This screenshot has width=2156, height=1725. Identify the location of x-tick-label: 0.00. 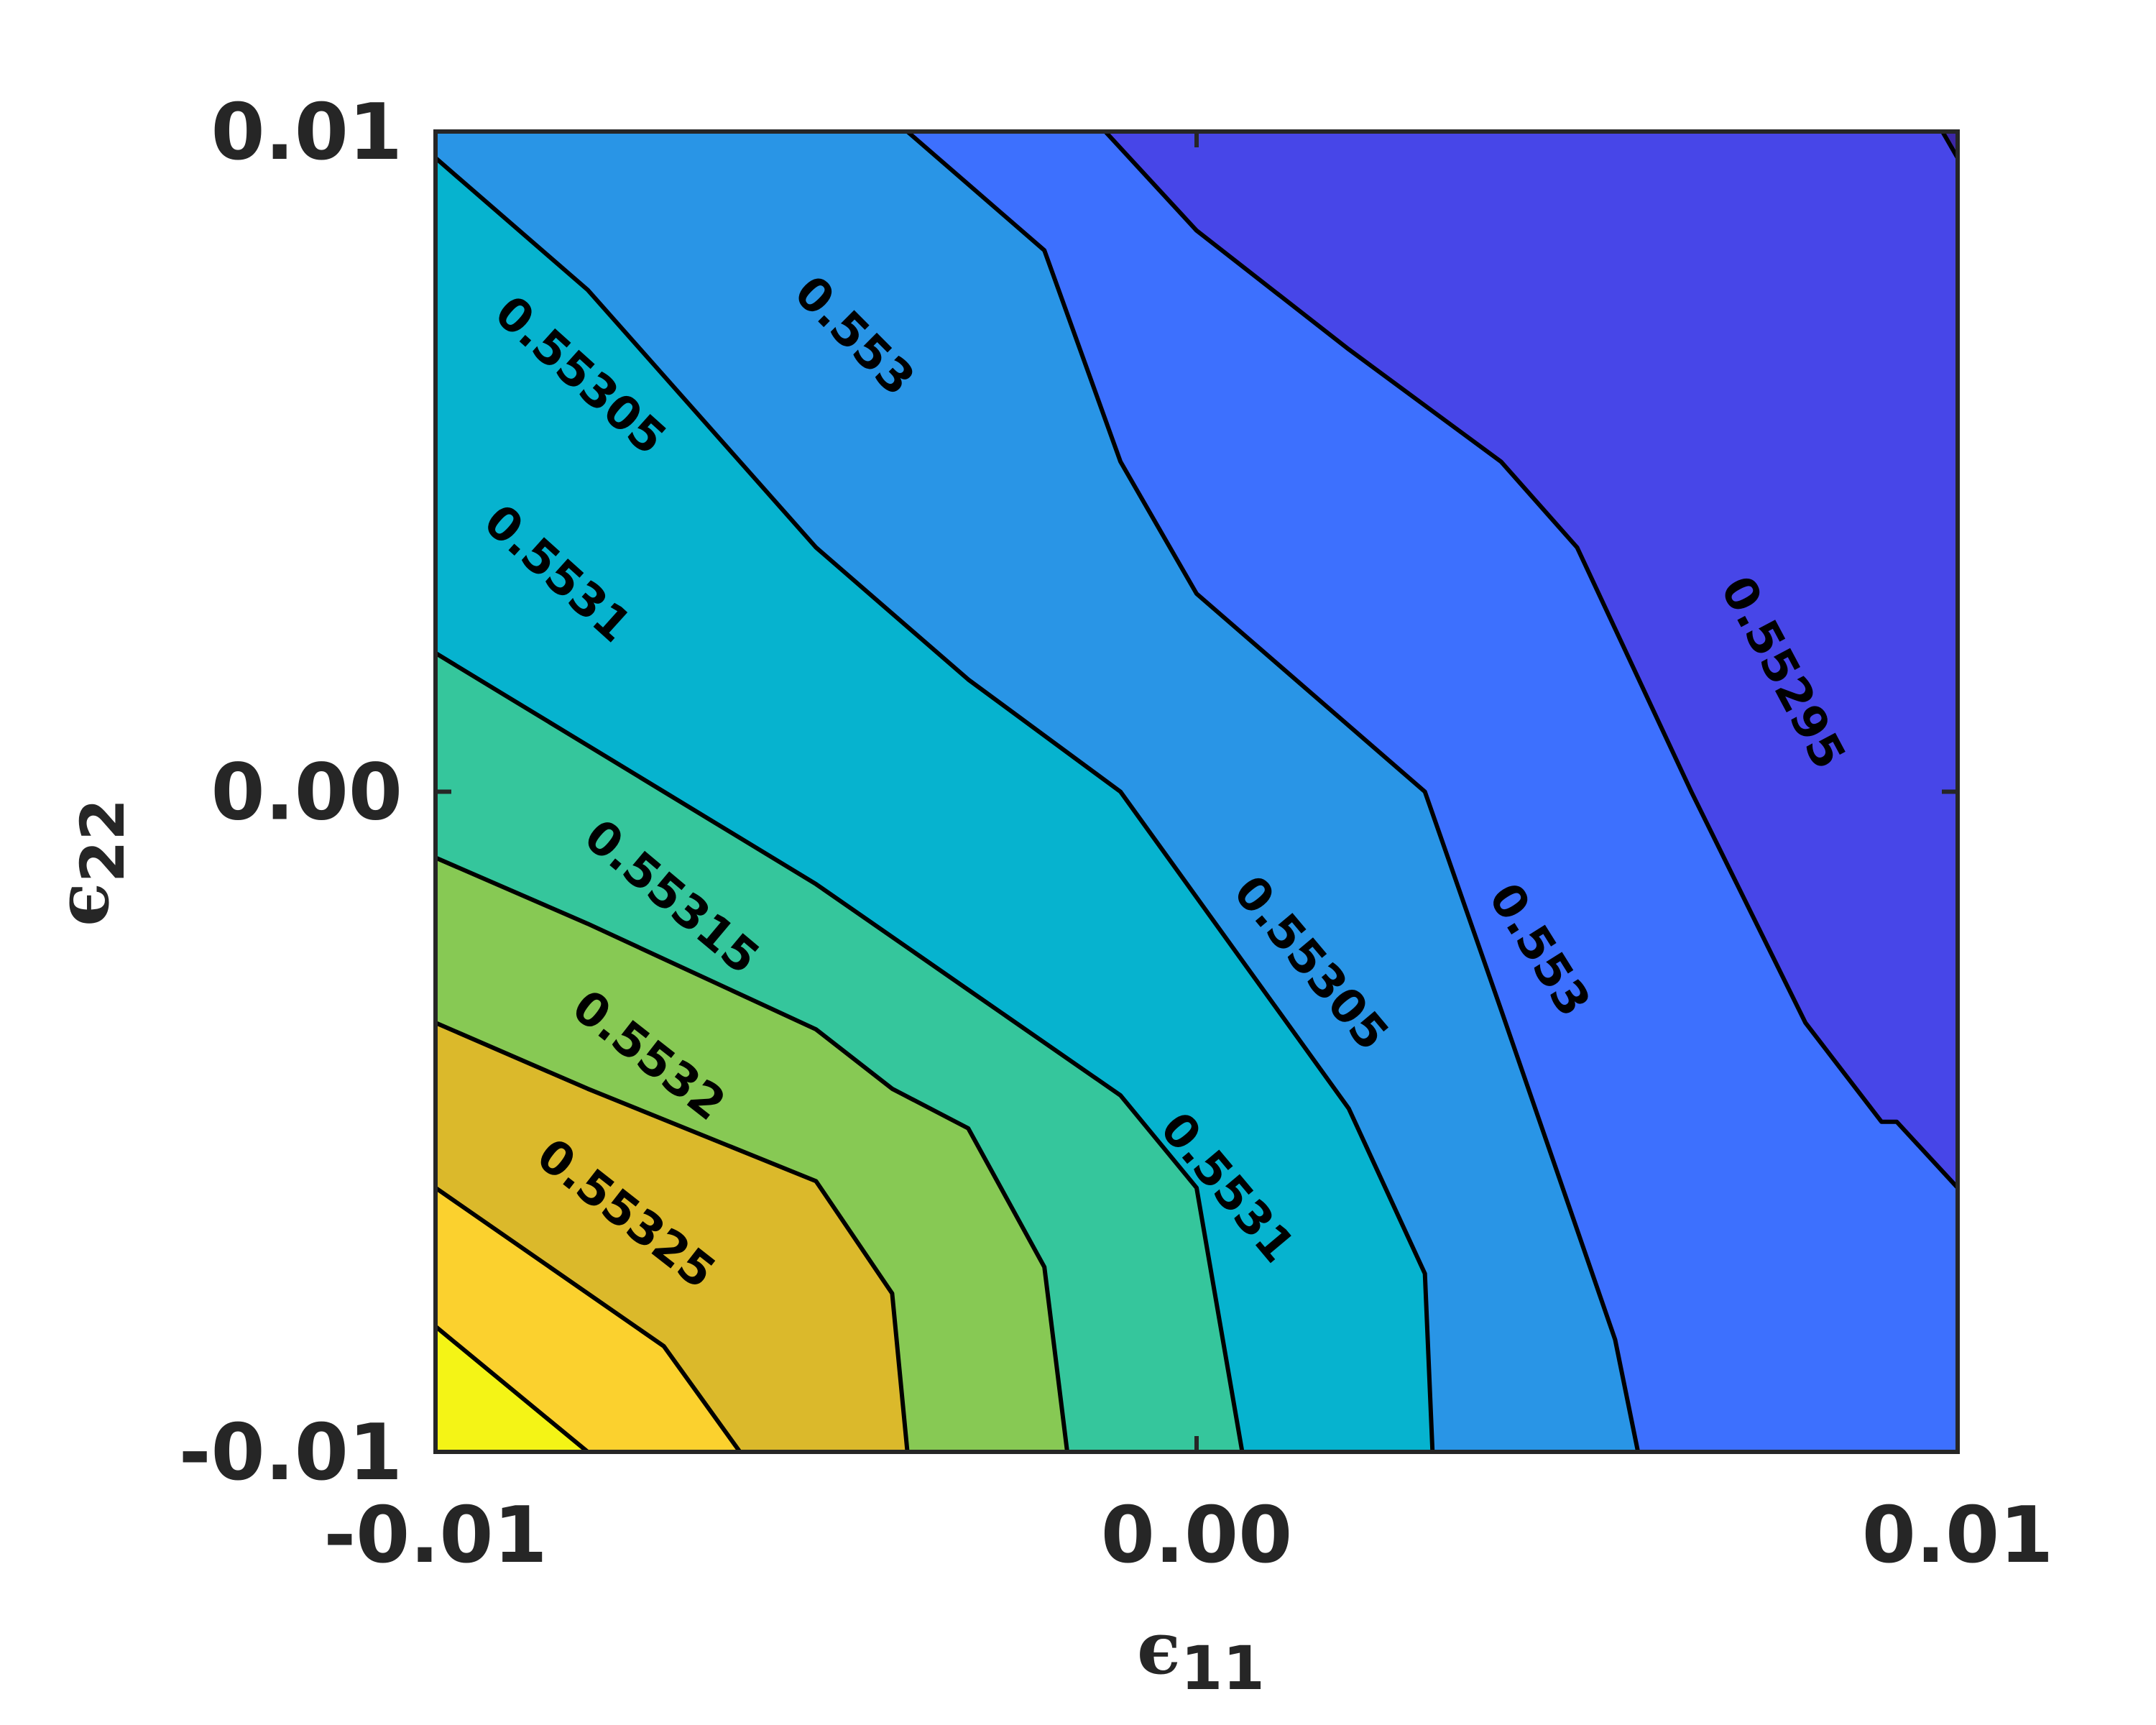
(1196, 1536).